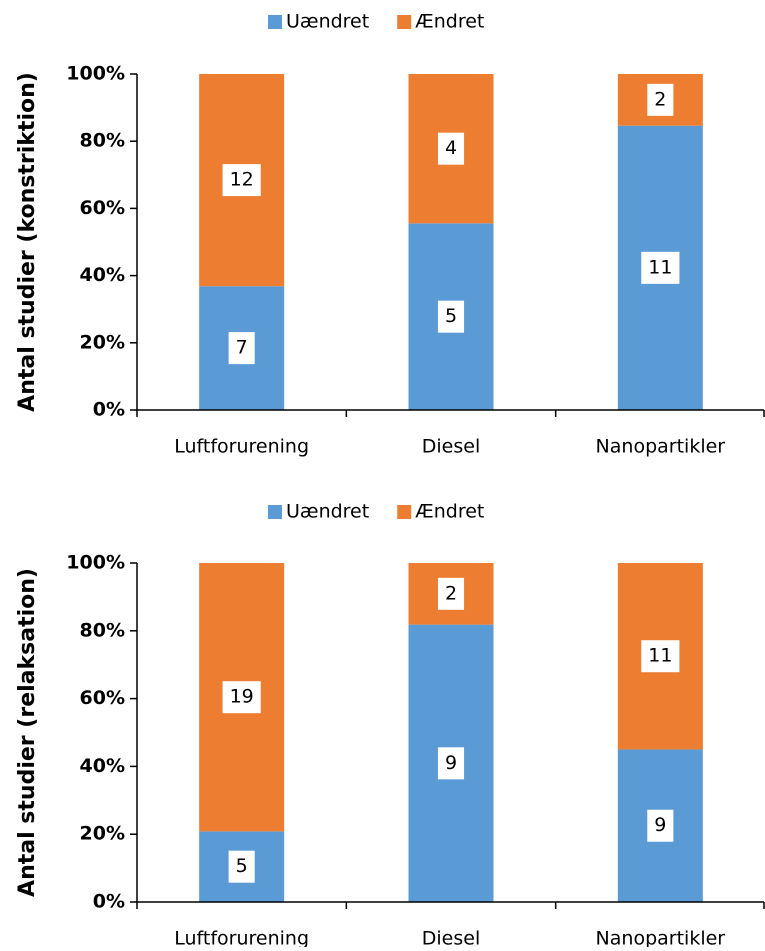 The height and width of the screenshot is (951, 765). Describe the element at coordinates (27, 242) in the screenshot. I see `y-axis-title: Antal studier (konstriktion)` at that location.